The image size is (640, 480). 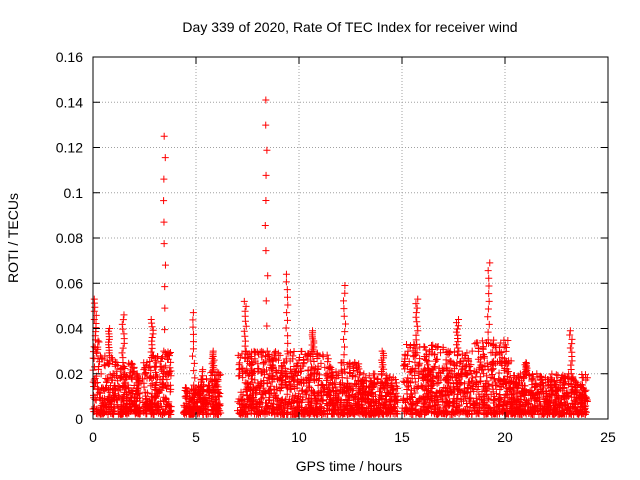 What do you see at coordinates (69, 57) in the screenshot?
I see `y-tick-label: 0.16` at bounding box center [69, 57].